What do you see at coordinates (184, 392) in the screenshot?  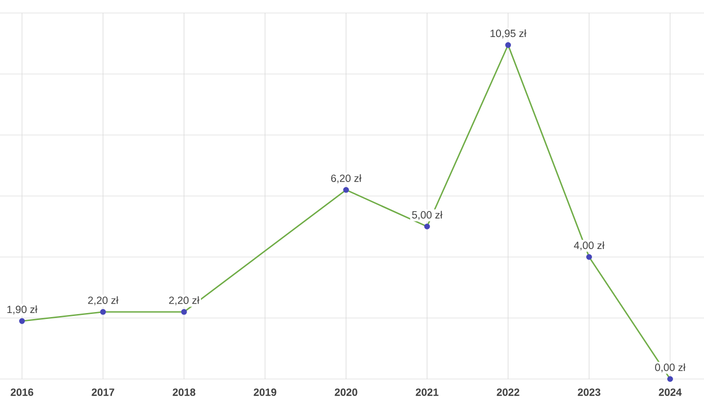 I see `x-tick-label: 2018` at bounding box center [184, 392].